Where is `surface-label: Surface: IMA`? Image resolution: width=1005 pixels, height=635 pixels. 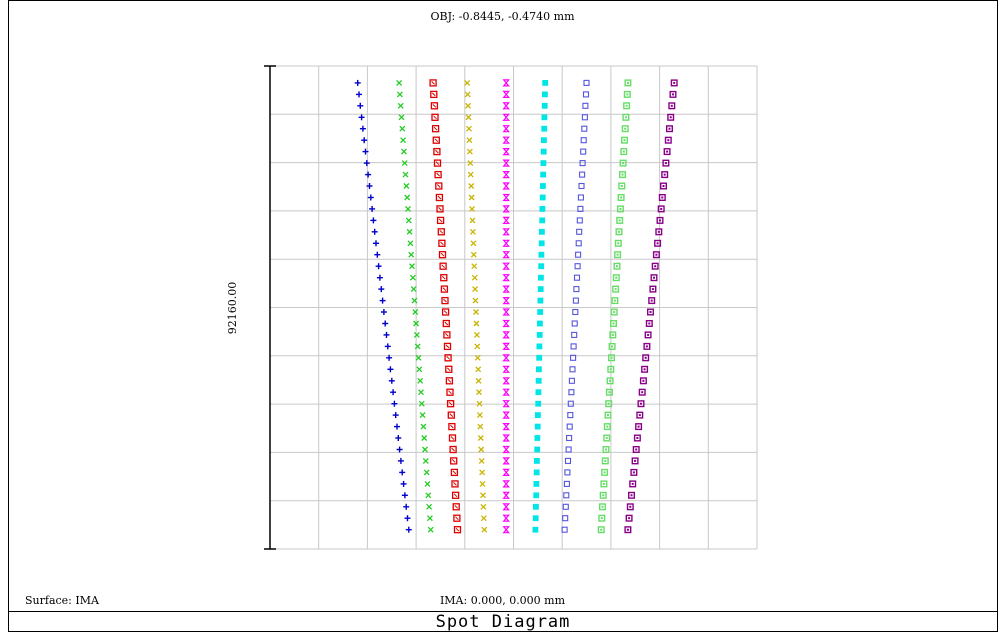 surface-label: Surface: IMA is located at coordinates (62, 600).